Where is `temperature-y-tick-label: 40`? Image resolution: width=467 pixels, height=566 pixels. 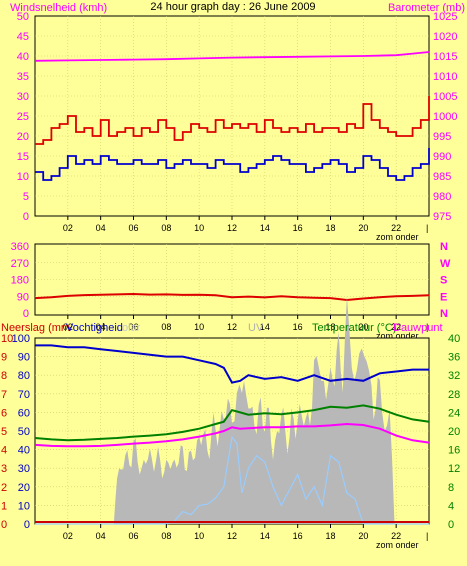
temperature-y-tick-label: 40 is located at coordinates (454, 339).